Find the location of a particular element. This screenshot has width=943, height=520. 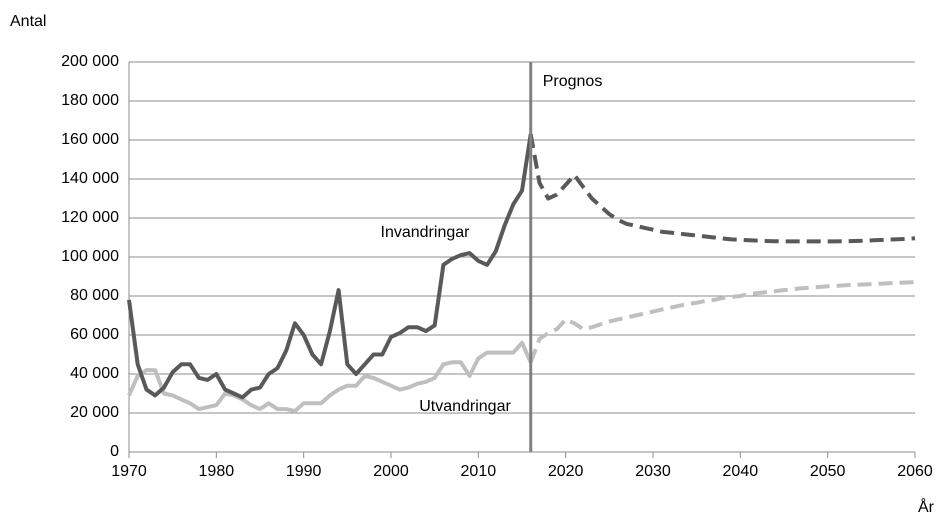

x-tick-label: 2050 is located at coordinates (828, 471).